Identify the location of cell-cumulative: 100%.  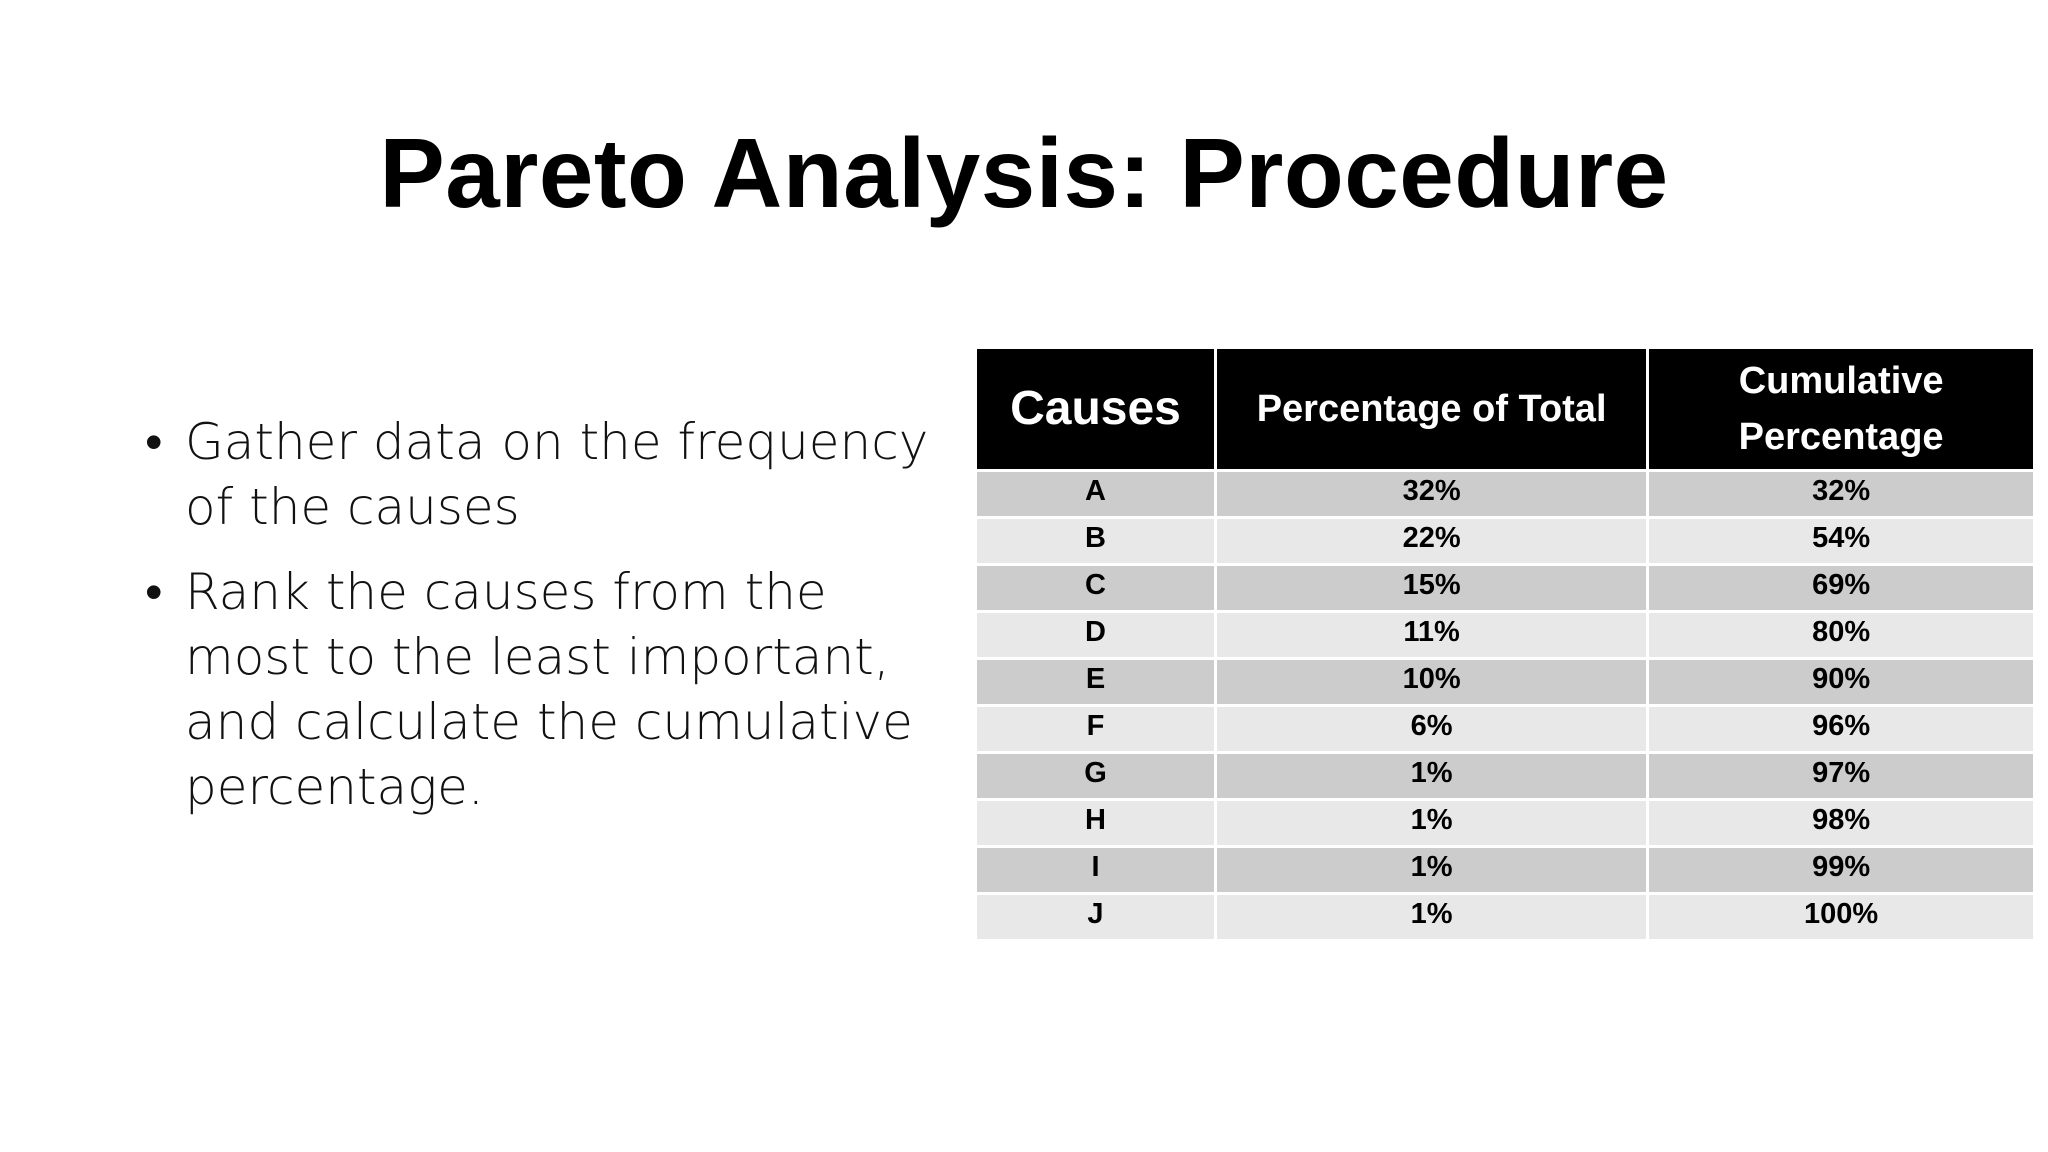
(1841, 917).